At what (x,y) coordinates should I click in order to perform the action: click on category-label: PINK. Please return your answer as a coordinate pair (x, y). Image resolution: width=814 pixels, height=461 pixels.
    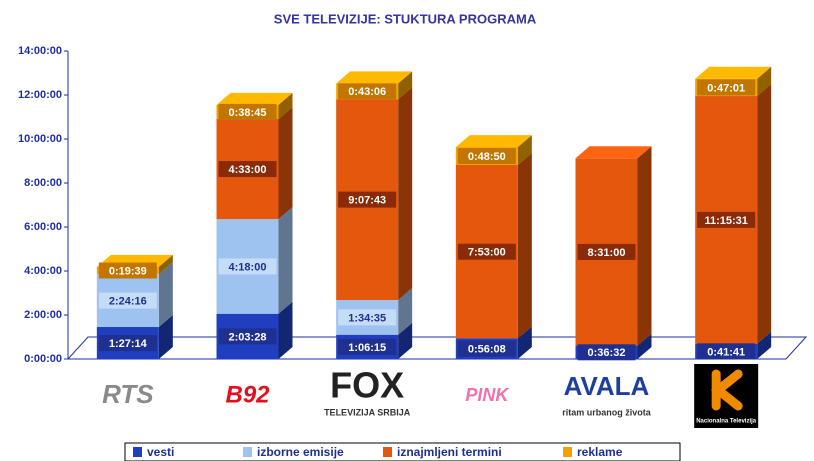
    Looking at the image, I should click on (487, 395).